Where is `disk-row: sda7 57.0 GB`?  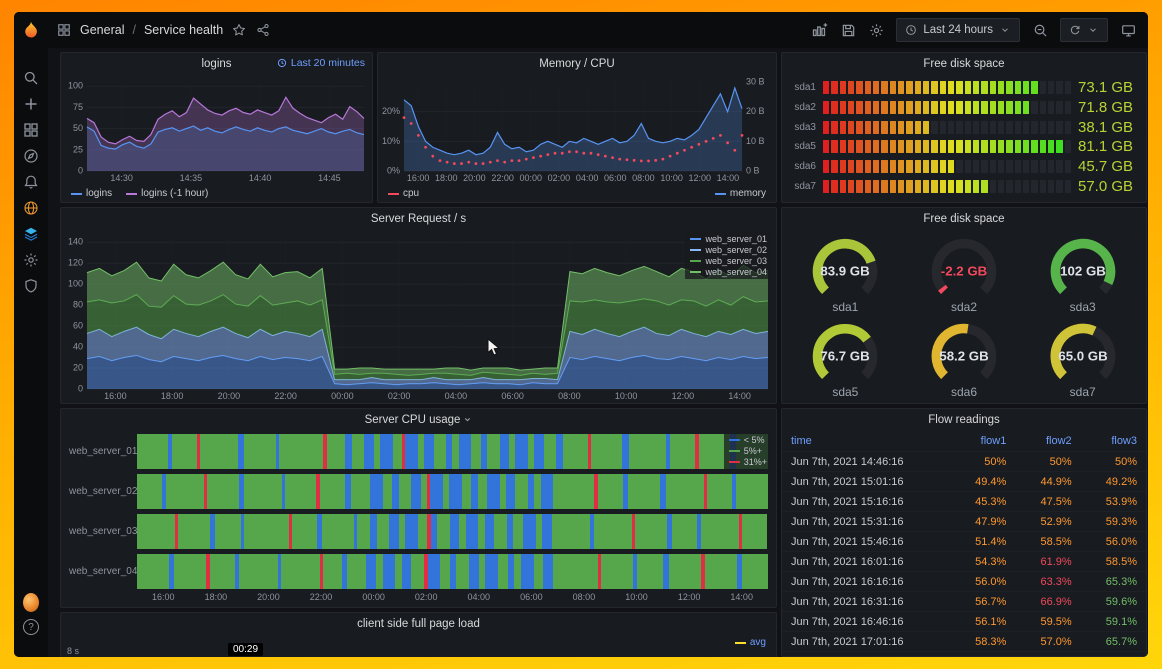
disk-row: sda7 57.0 GB is located at coordinates (964, 186).